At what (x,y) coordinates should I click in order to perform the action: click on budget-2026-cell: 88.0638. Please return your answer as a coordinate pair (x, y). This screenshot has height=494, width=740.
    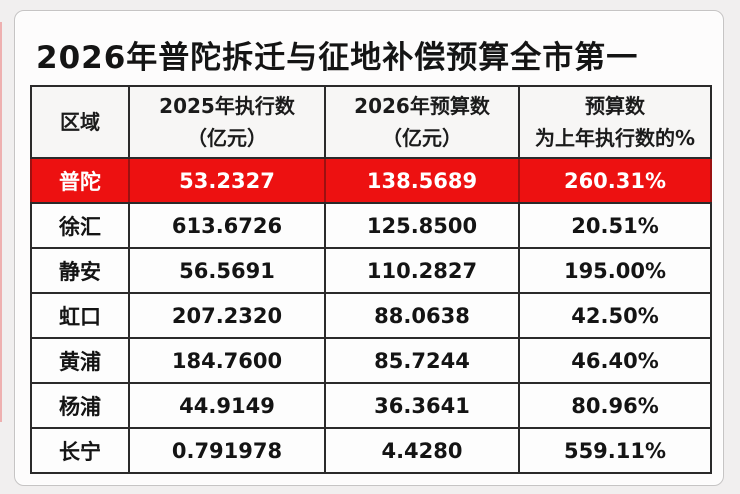
    Looking at the image, I should click on (422, 315).